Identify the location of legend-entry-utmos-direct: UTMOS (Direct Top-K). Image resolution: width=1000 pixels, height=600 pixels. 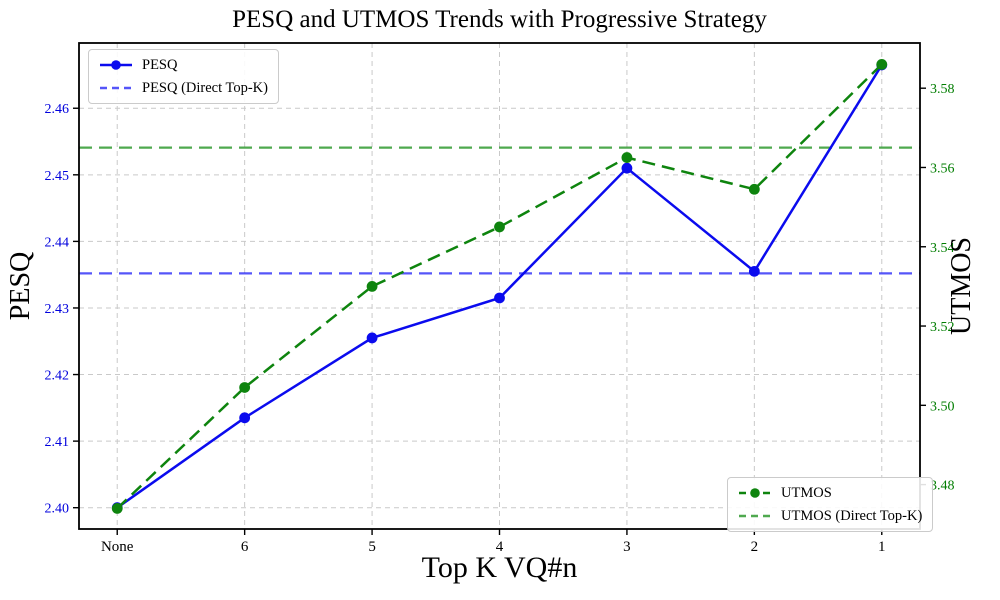
(830, 516).